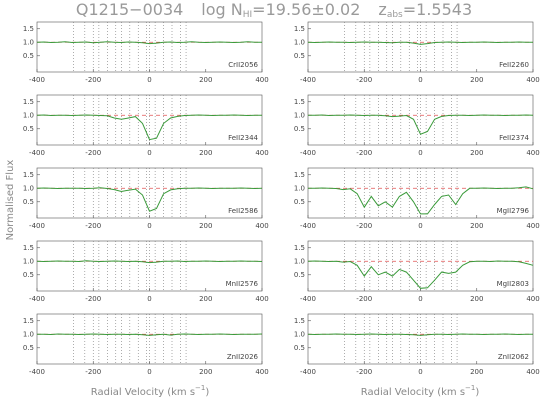 This screenshot has width=548, height=404. Describe the element at coordinates (514, 138) in the screenshot. I see `panel-label: FeII2374` at that location.